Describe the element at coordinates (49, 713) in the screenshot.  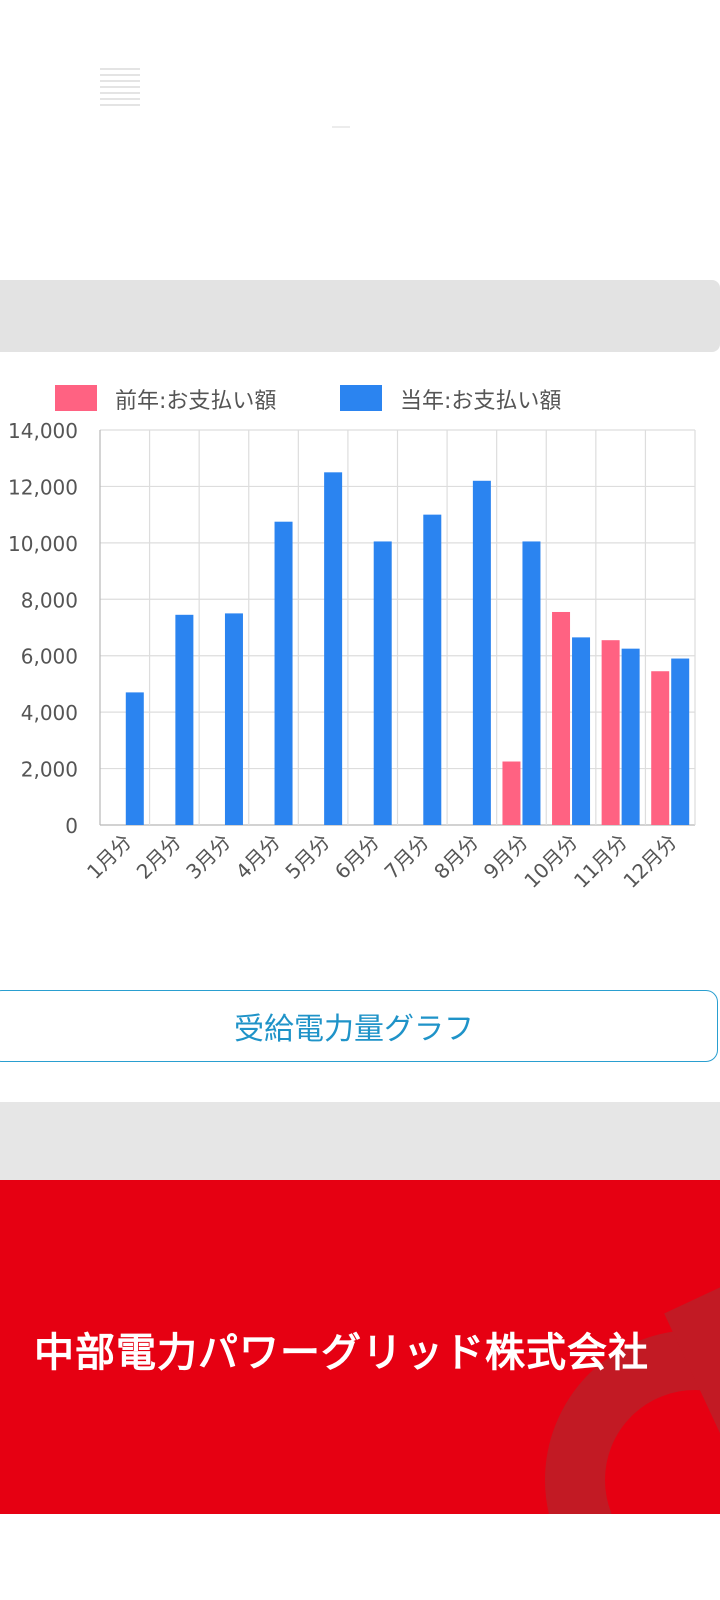
I see `y-tick-label: 4,000` at that location.